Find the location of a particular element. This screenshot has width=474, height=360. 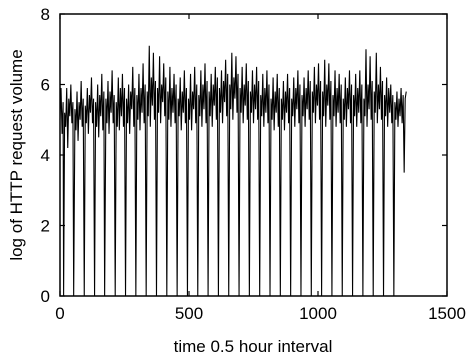

x-tick-label: 1000 is located at coordinates (318, 313).